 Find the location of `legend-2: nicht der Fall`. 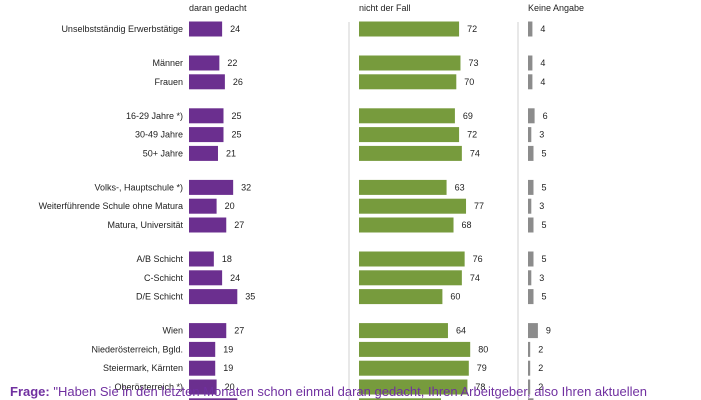

legend-2: nicht der Fall is located at coordinates (385, 8).